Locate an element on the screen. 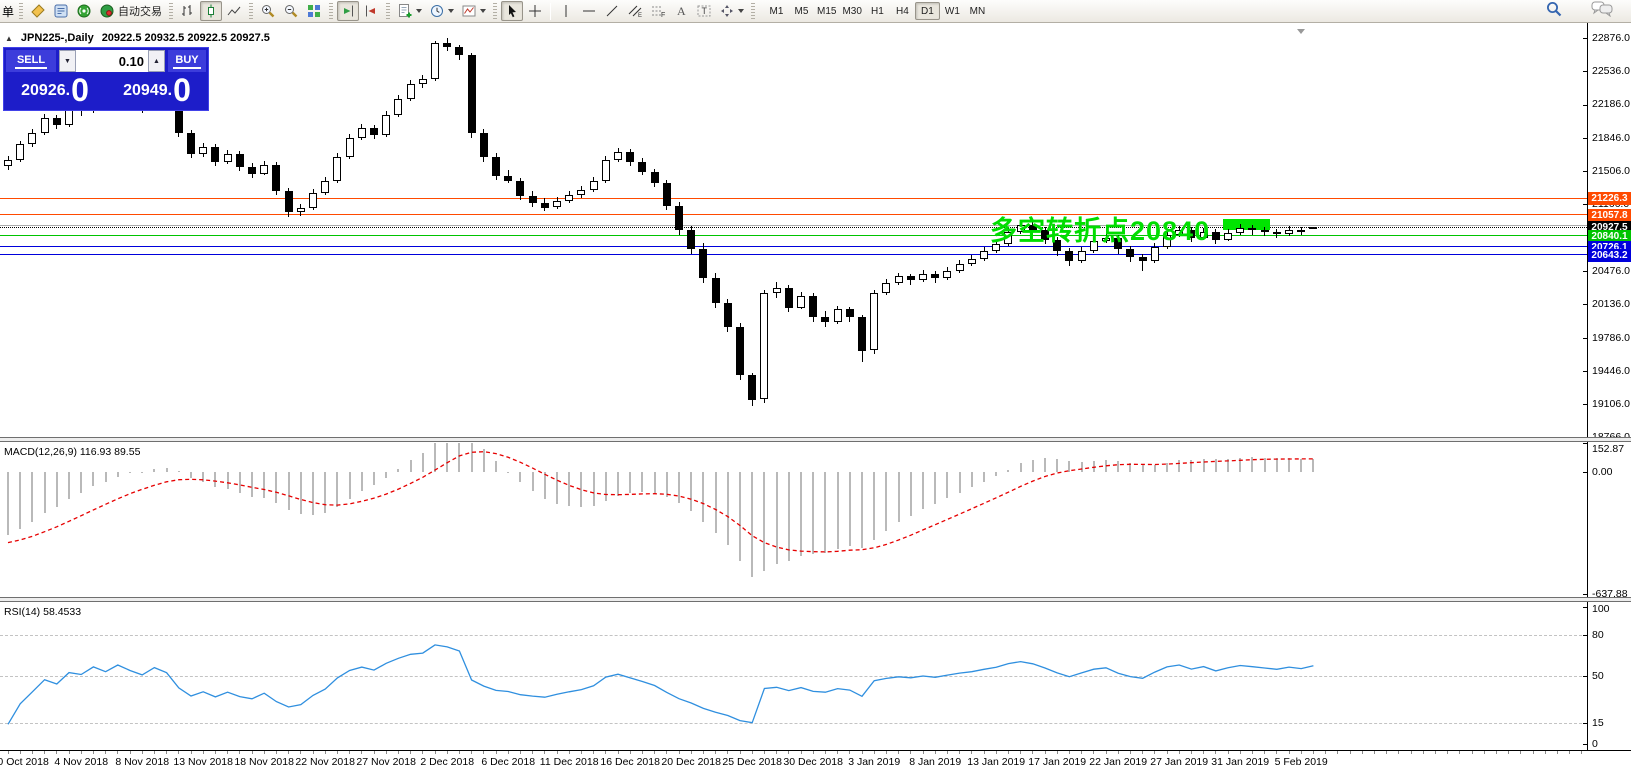 Image resolution: width=1631 pixels, height=771 pixels. crosshair-icon is located at coordinates (535, 11).